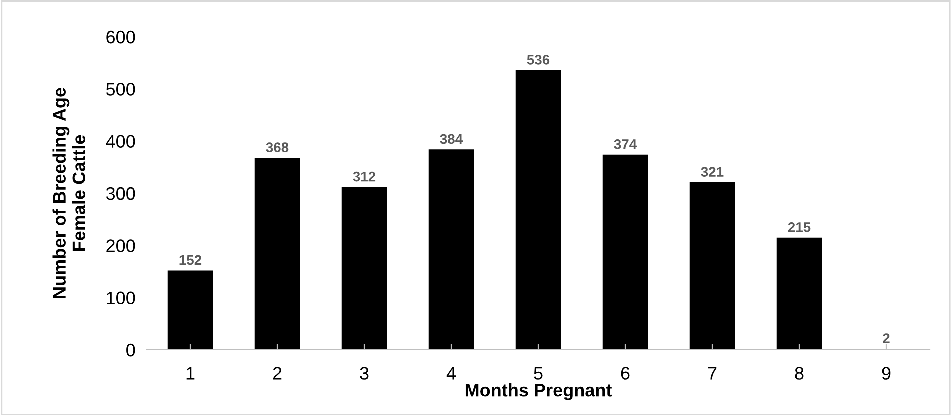 This screenshot has width=952, height=416. What do you see at coordinates (277, 373) in the screenshot?
I see `x-tick-label: 2` at bounding box center [277, 373].